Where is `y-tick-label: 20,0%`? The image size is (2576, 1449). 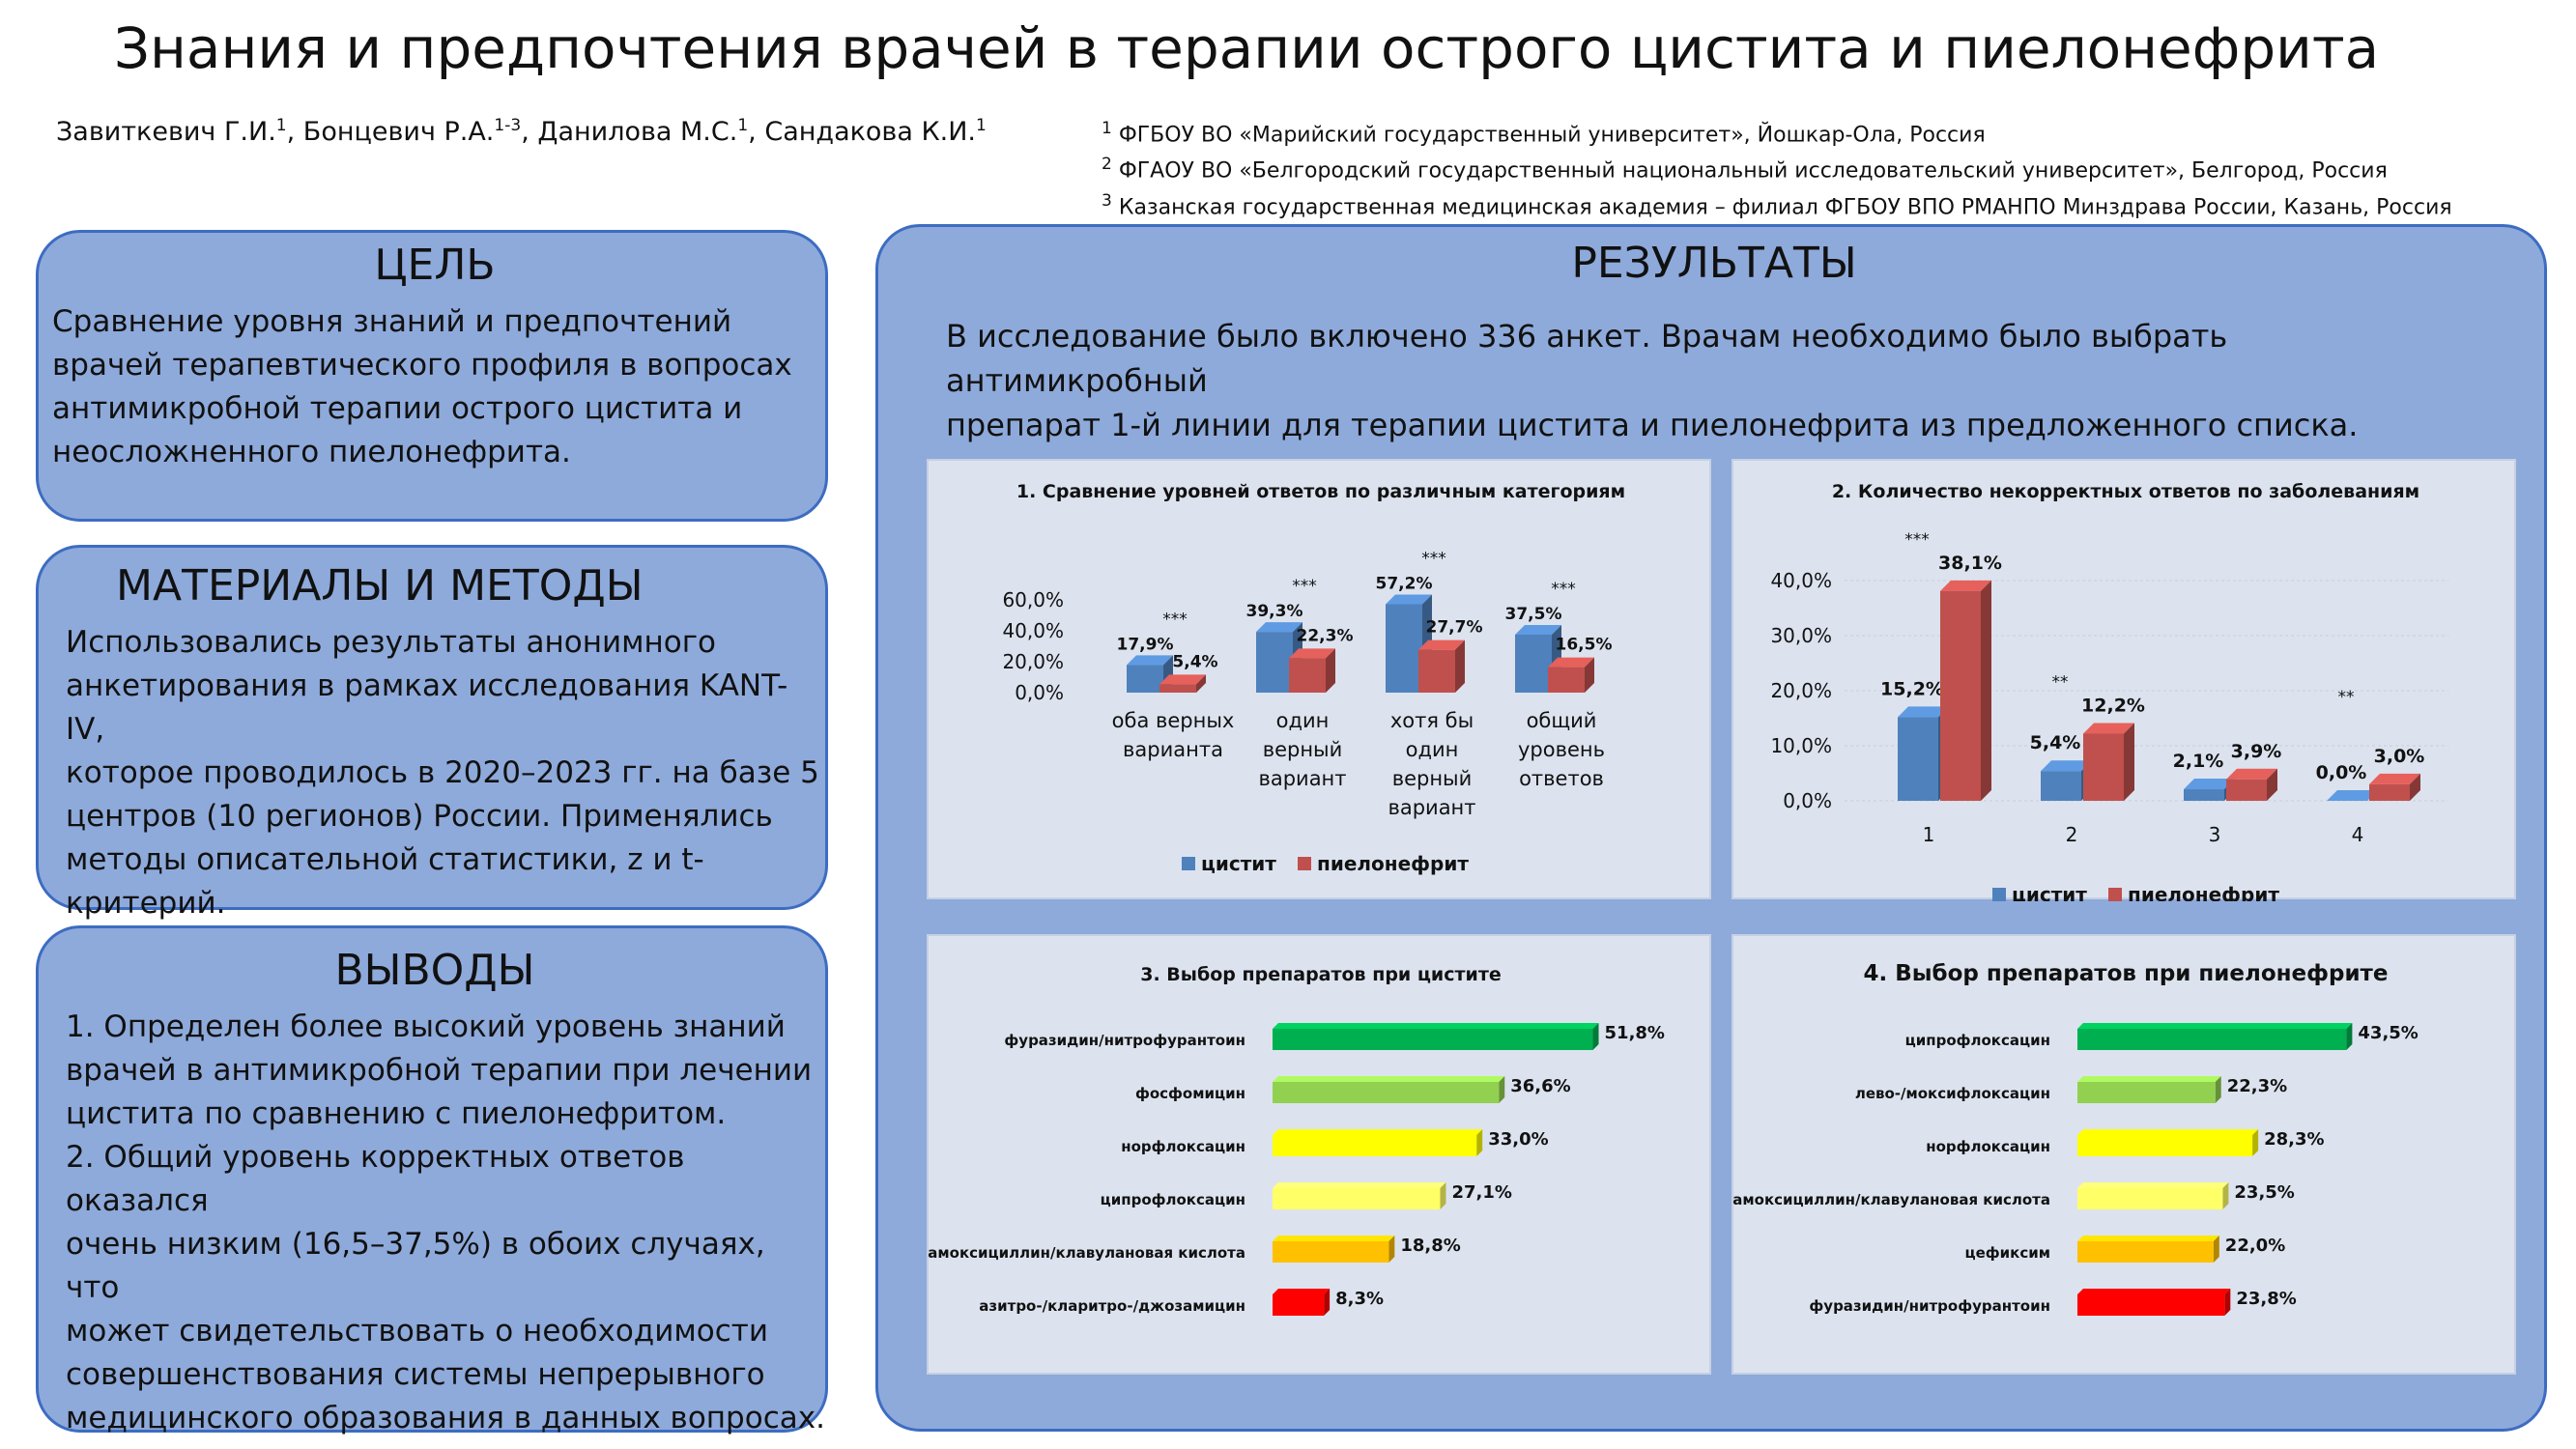 y-tick-label: 20,0% is located at coordinates (1801, 690).